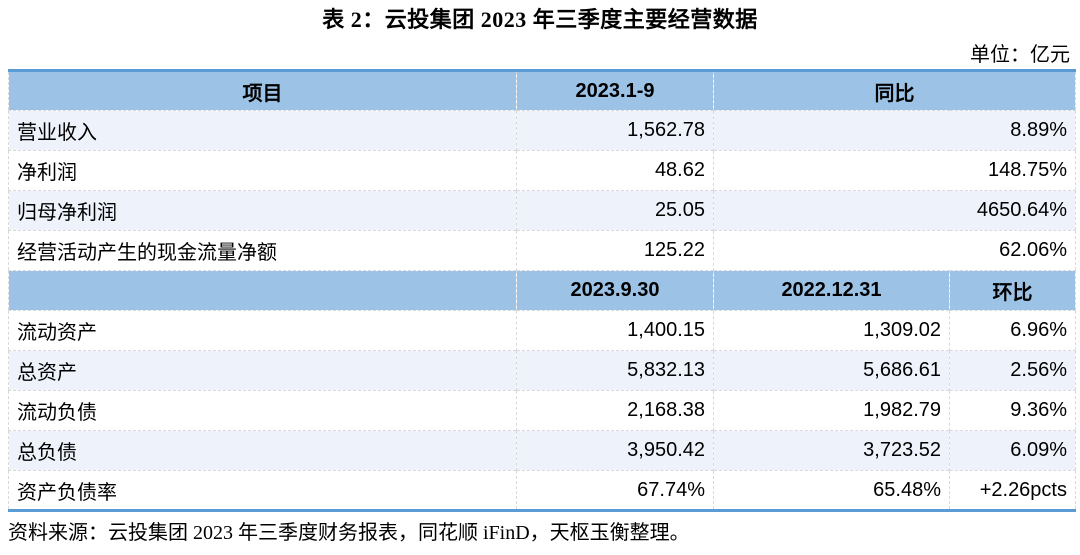  Describe the element at coordinates (262, 210) in the screenshot. I see `row-label: 归母净利润` at that location.